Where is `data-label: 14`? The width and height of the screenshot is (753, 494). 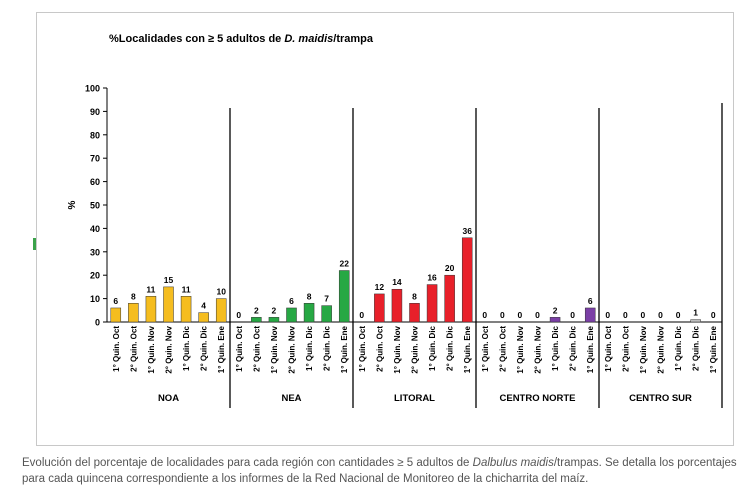 data-label: 14 is located at coordinates (397, 282).